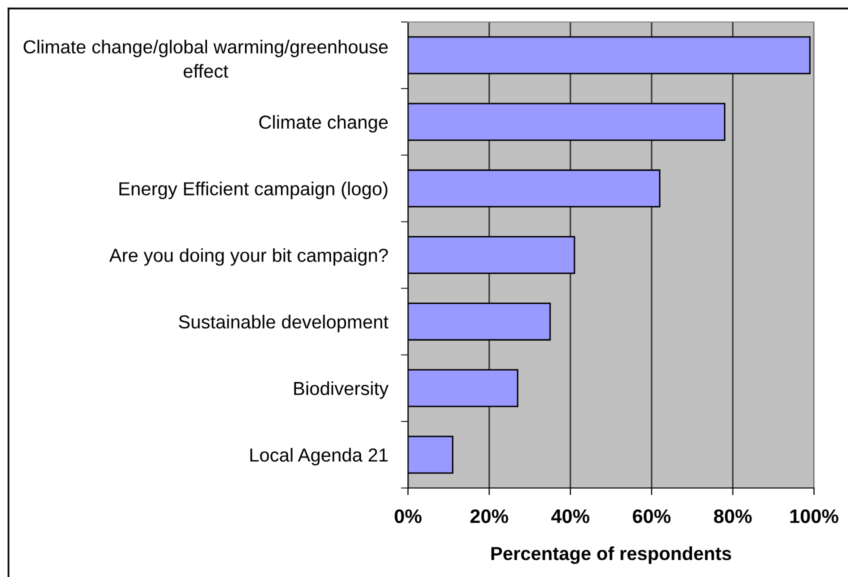 Image resolution: width=848 pixels, height=577 pixels. Describe the element at coordinates (814, 516) in the screenshot. I see `x-tick-label: 100%` at that location.